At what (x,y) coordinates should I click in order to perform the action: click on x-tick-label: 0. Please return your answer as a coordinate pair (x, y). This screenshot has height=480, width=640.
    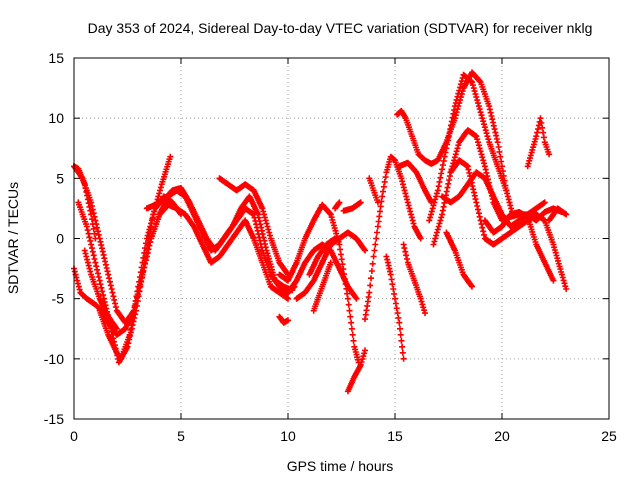
    Looking at the image, I should click on (74, 436).